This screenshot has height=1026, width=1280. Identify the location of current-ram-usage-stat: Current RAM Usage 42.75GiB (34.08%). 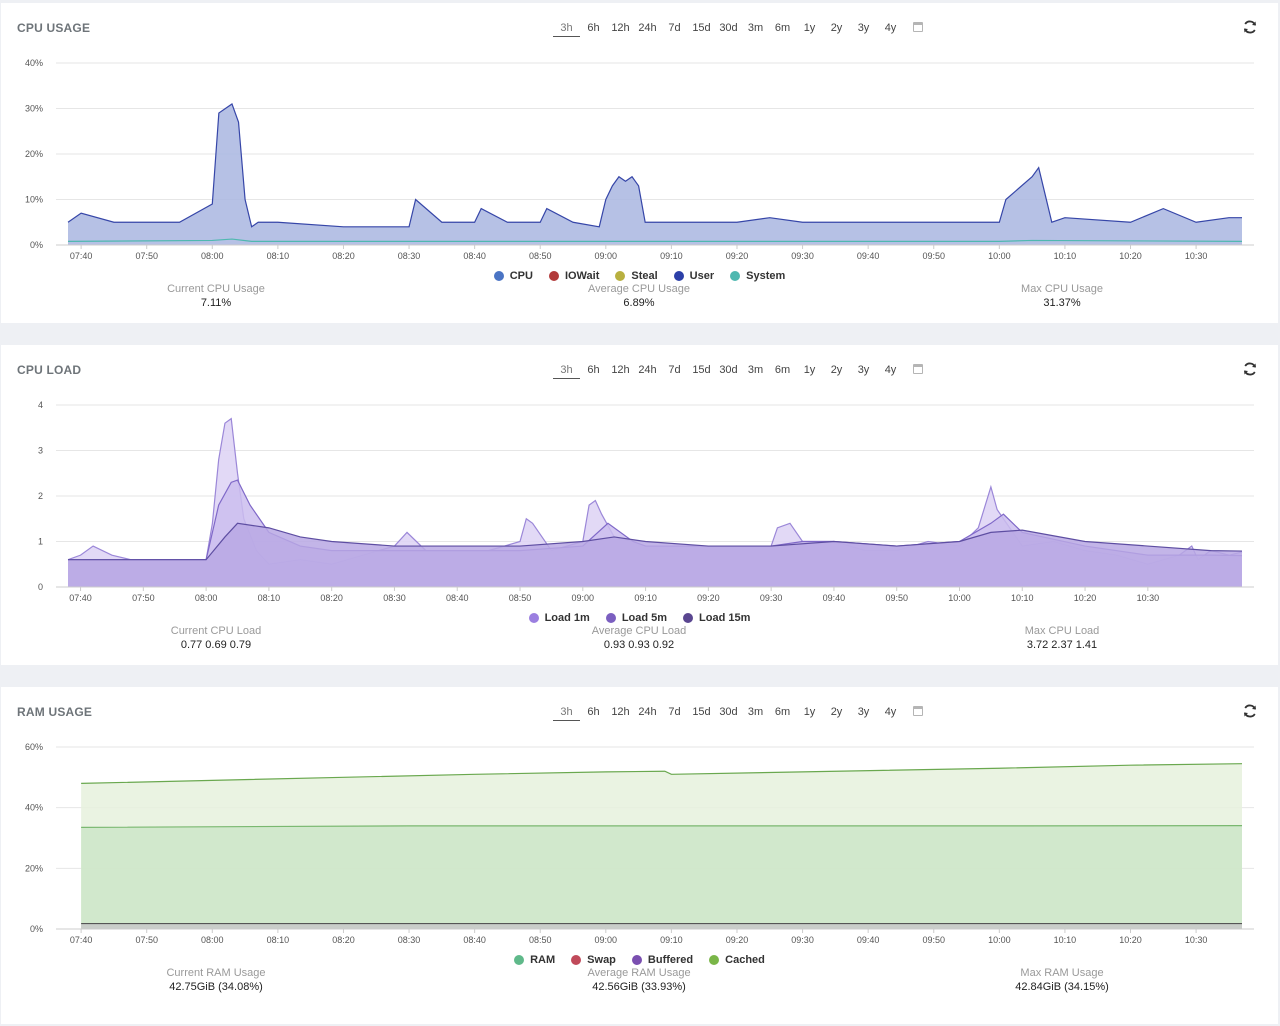
(216, 980).